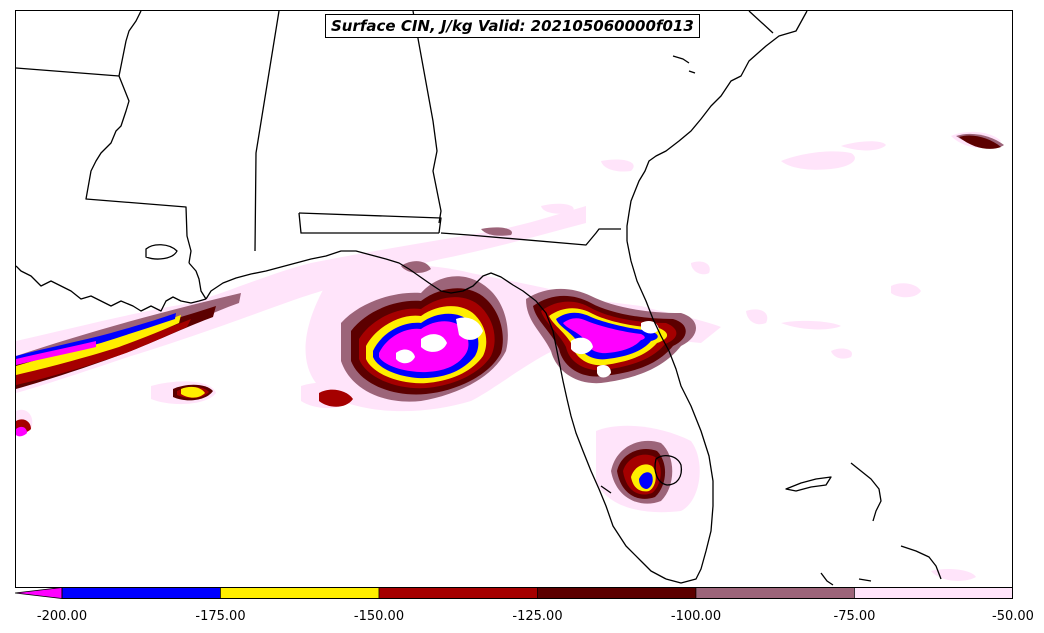 This screenshot has height=633, width=1044. Describe the element at coordinates (696, 616) in the screenshot. I see `colorbar-tick-label: -100.00` at that location.